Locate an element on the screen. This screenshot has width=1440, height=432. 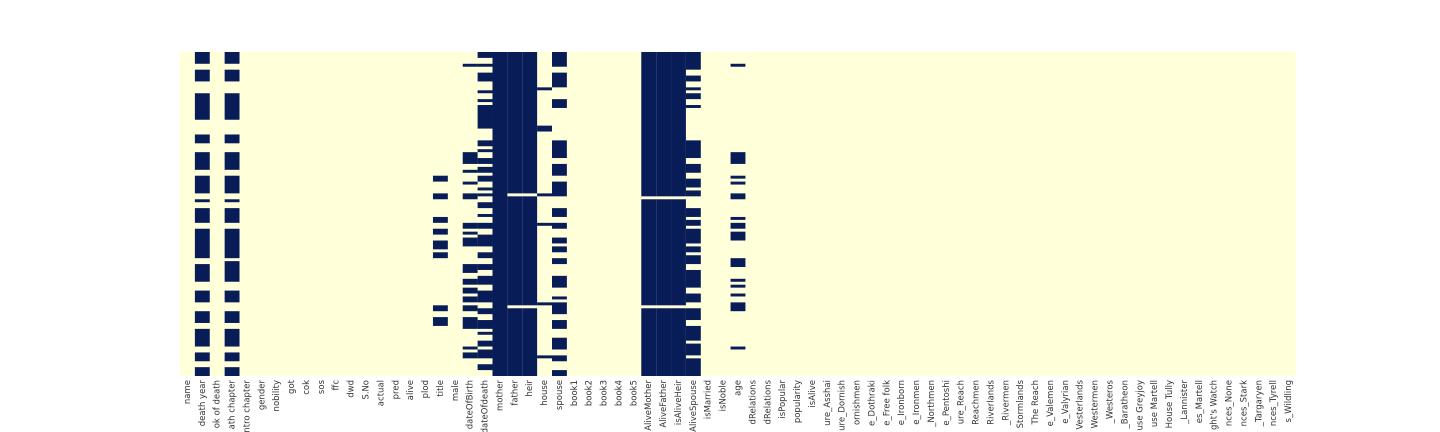
x-tick-label: ure_Asshai is located at coordinates (828, 403).